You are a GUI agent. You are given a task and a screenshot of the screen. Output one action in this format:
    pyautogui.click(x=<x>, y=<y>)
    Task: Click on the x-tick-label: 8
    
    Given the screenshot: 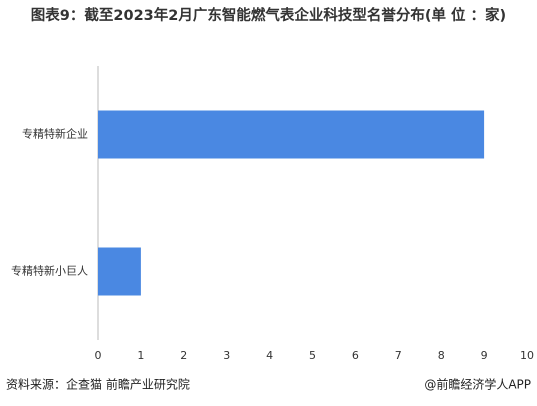 What is the action you would take?
    pyautogui.click(x=441, y=355)
    